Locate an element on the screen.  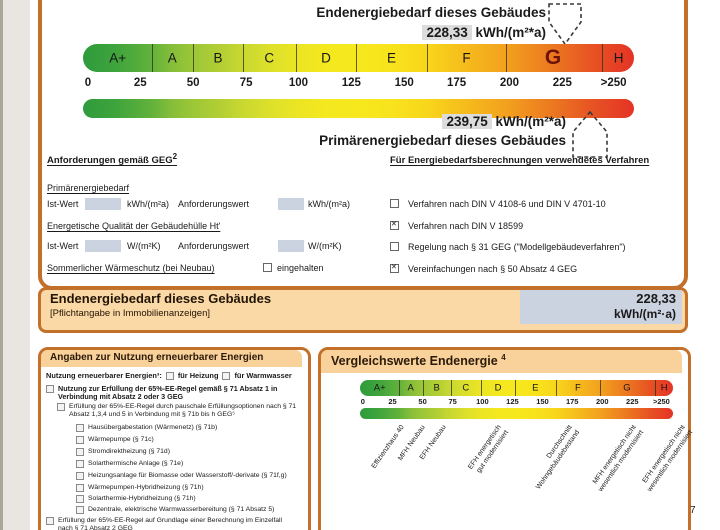
small-scale-letter-band: A+ A B C D E F G H is located at coordinates (516, 388).